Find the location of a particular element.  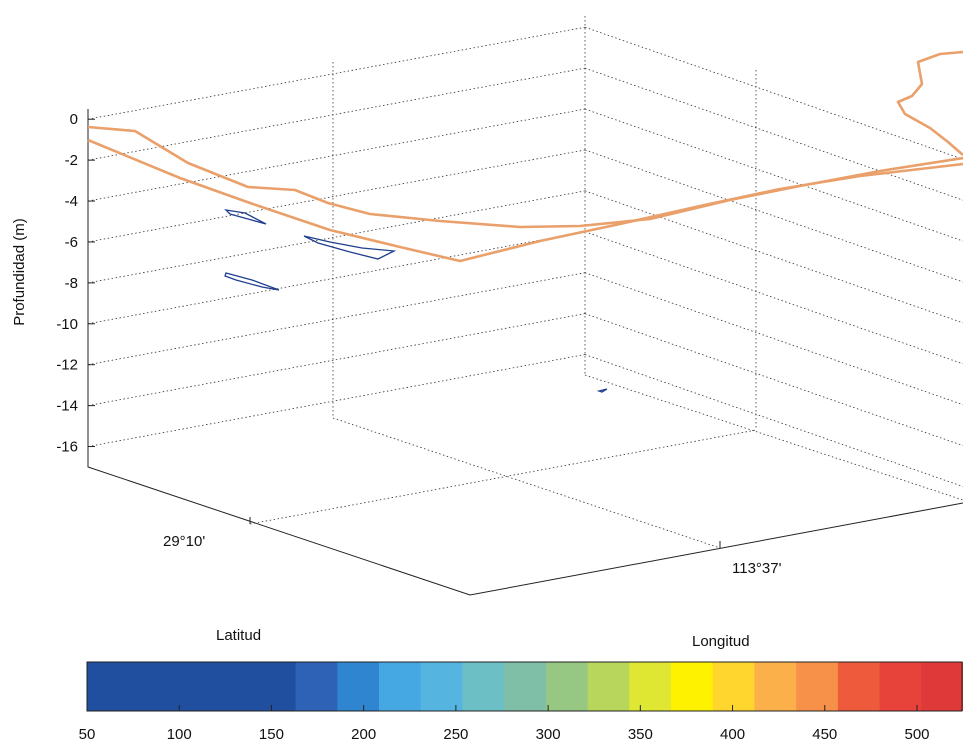

colorbar is located at coordinates (524, 686).